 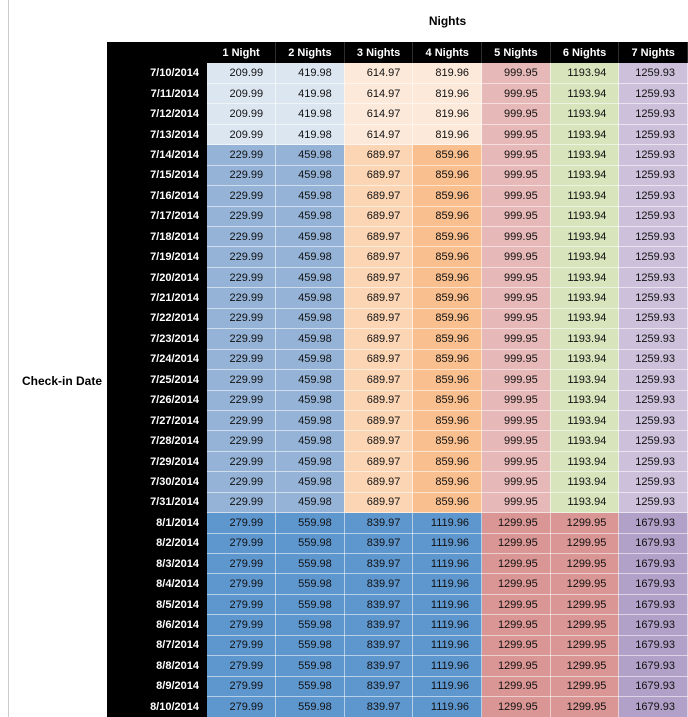 What do you see at coordinates (61, 381) in the screenshot?
I see `checkin-date-label: Check-in Date` at bounding box center [61, 381].